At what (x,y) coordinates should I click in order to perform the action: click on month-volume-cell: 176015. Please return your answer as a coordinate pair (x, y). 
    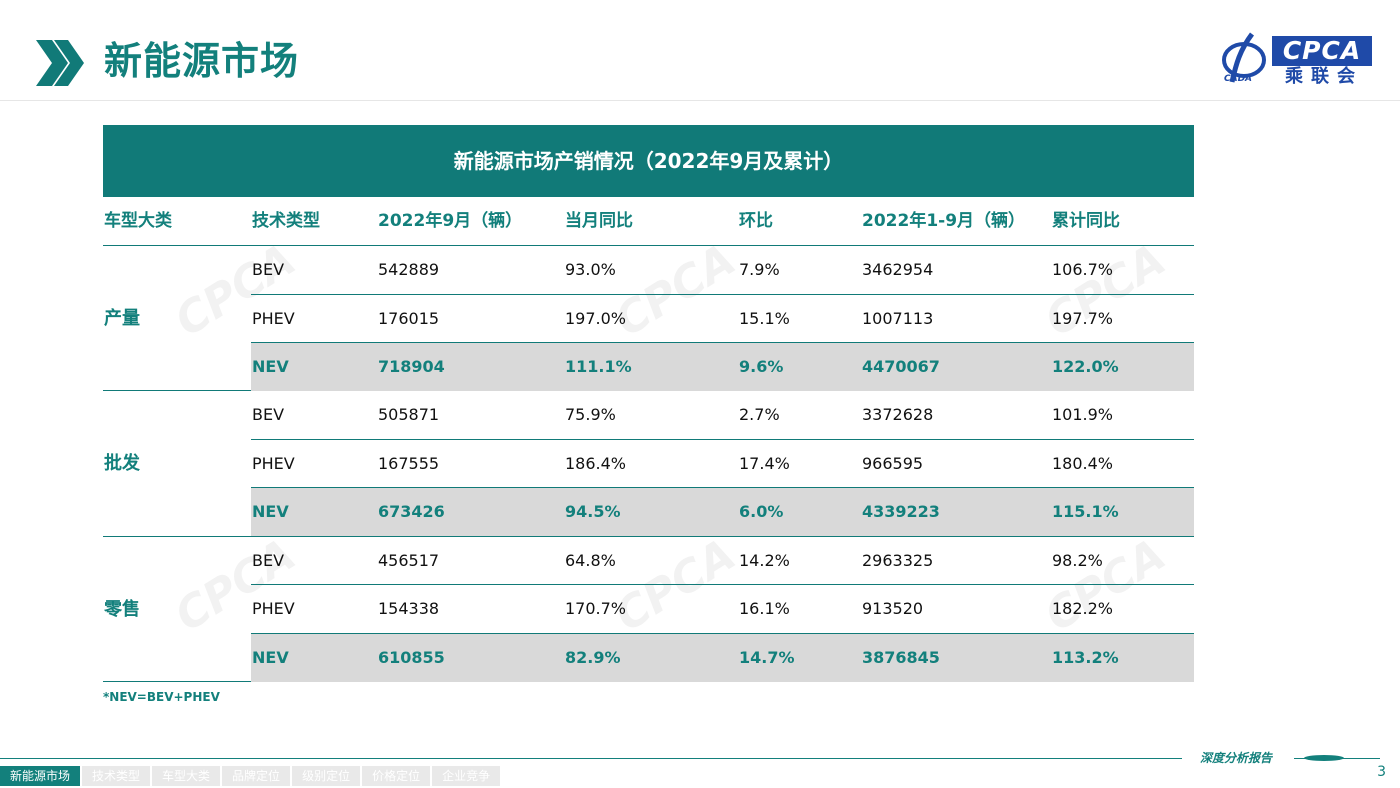
    Looking at the image, I should click on (409, 318).